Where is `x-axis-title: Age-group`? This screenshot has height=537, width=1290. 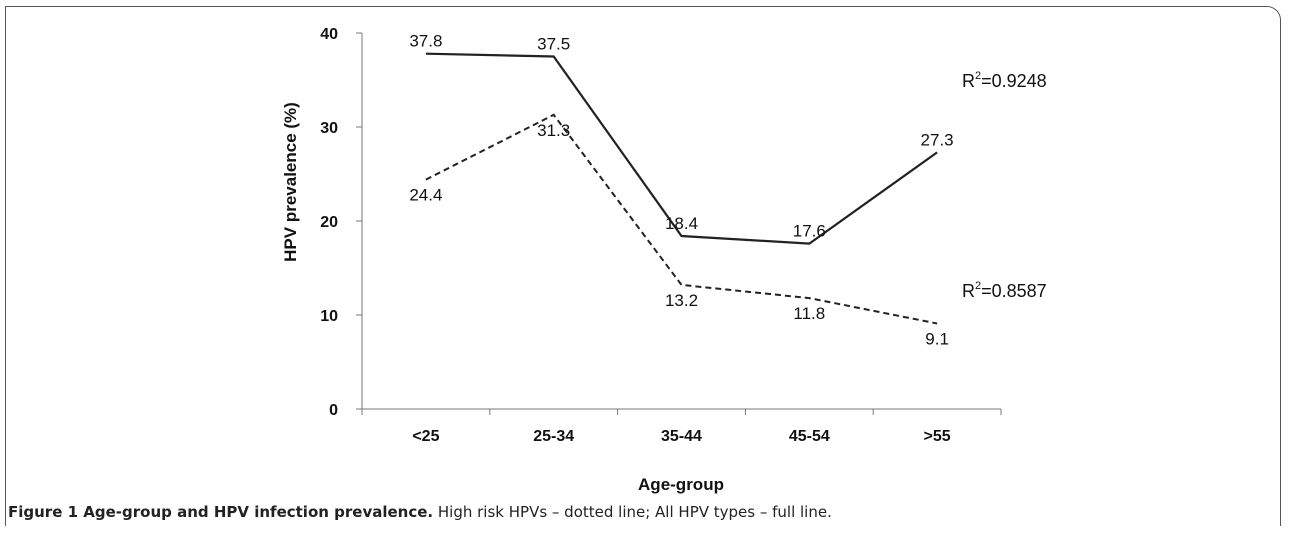
x-axis-title: Age-group is located at coordinates (681, 484).